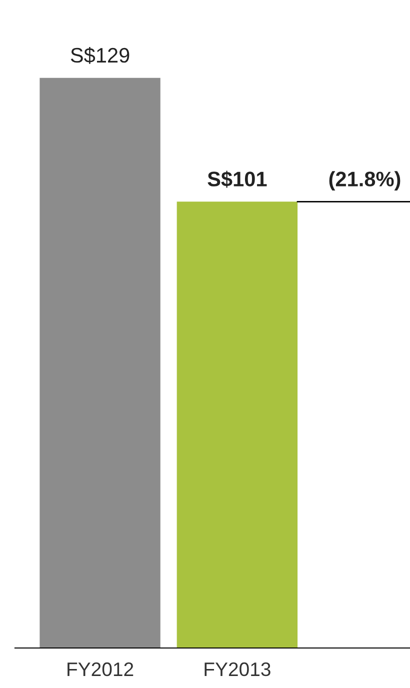  What do you see at coordinates (237, 669) in the screenshot?
I see `x-tick-label: FY2013` at bounding box center [237, 669].